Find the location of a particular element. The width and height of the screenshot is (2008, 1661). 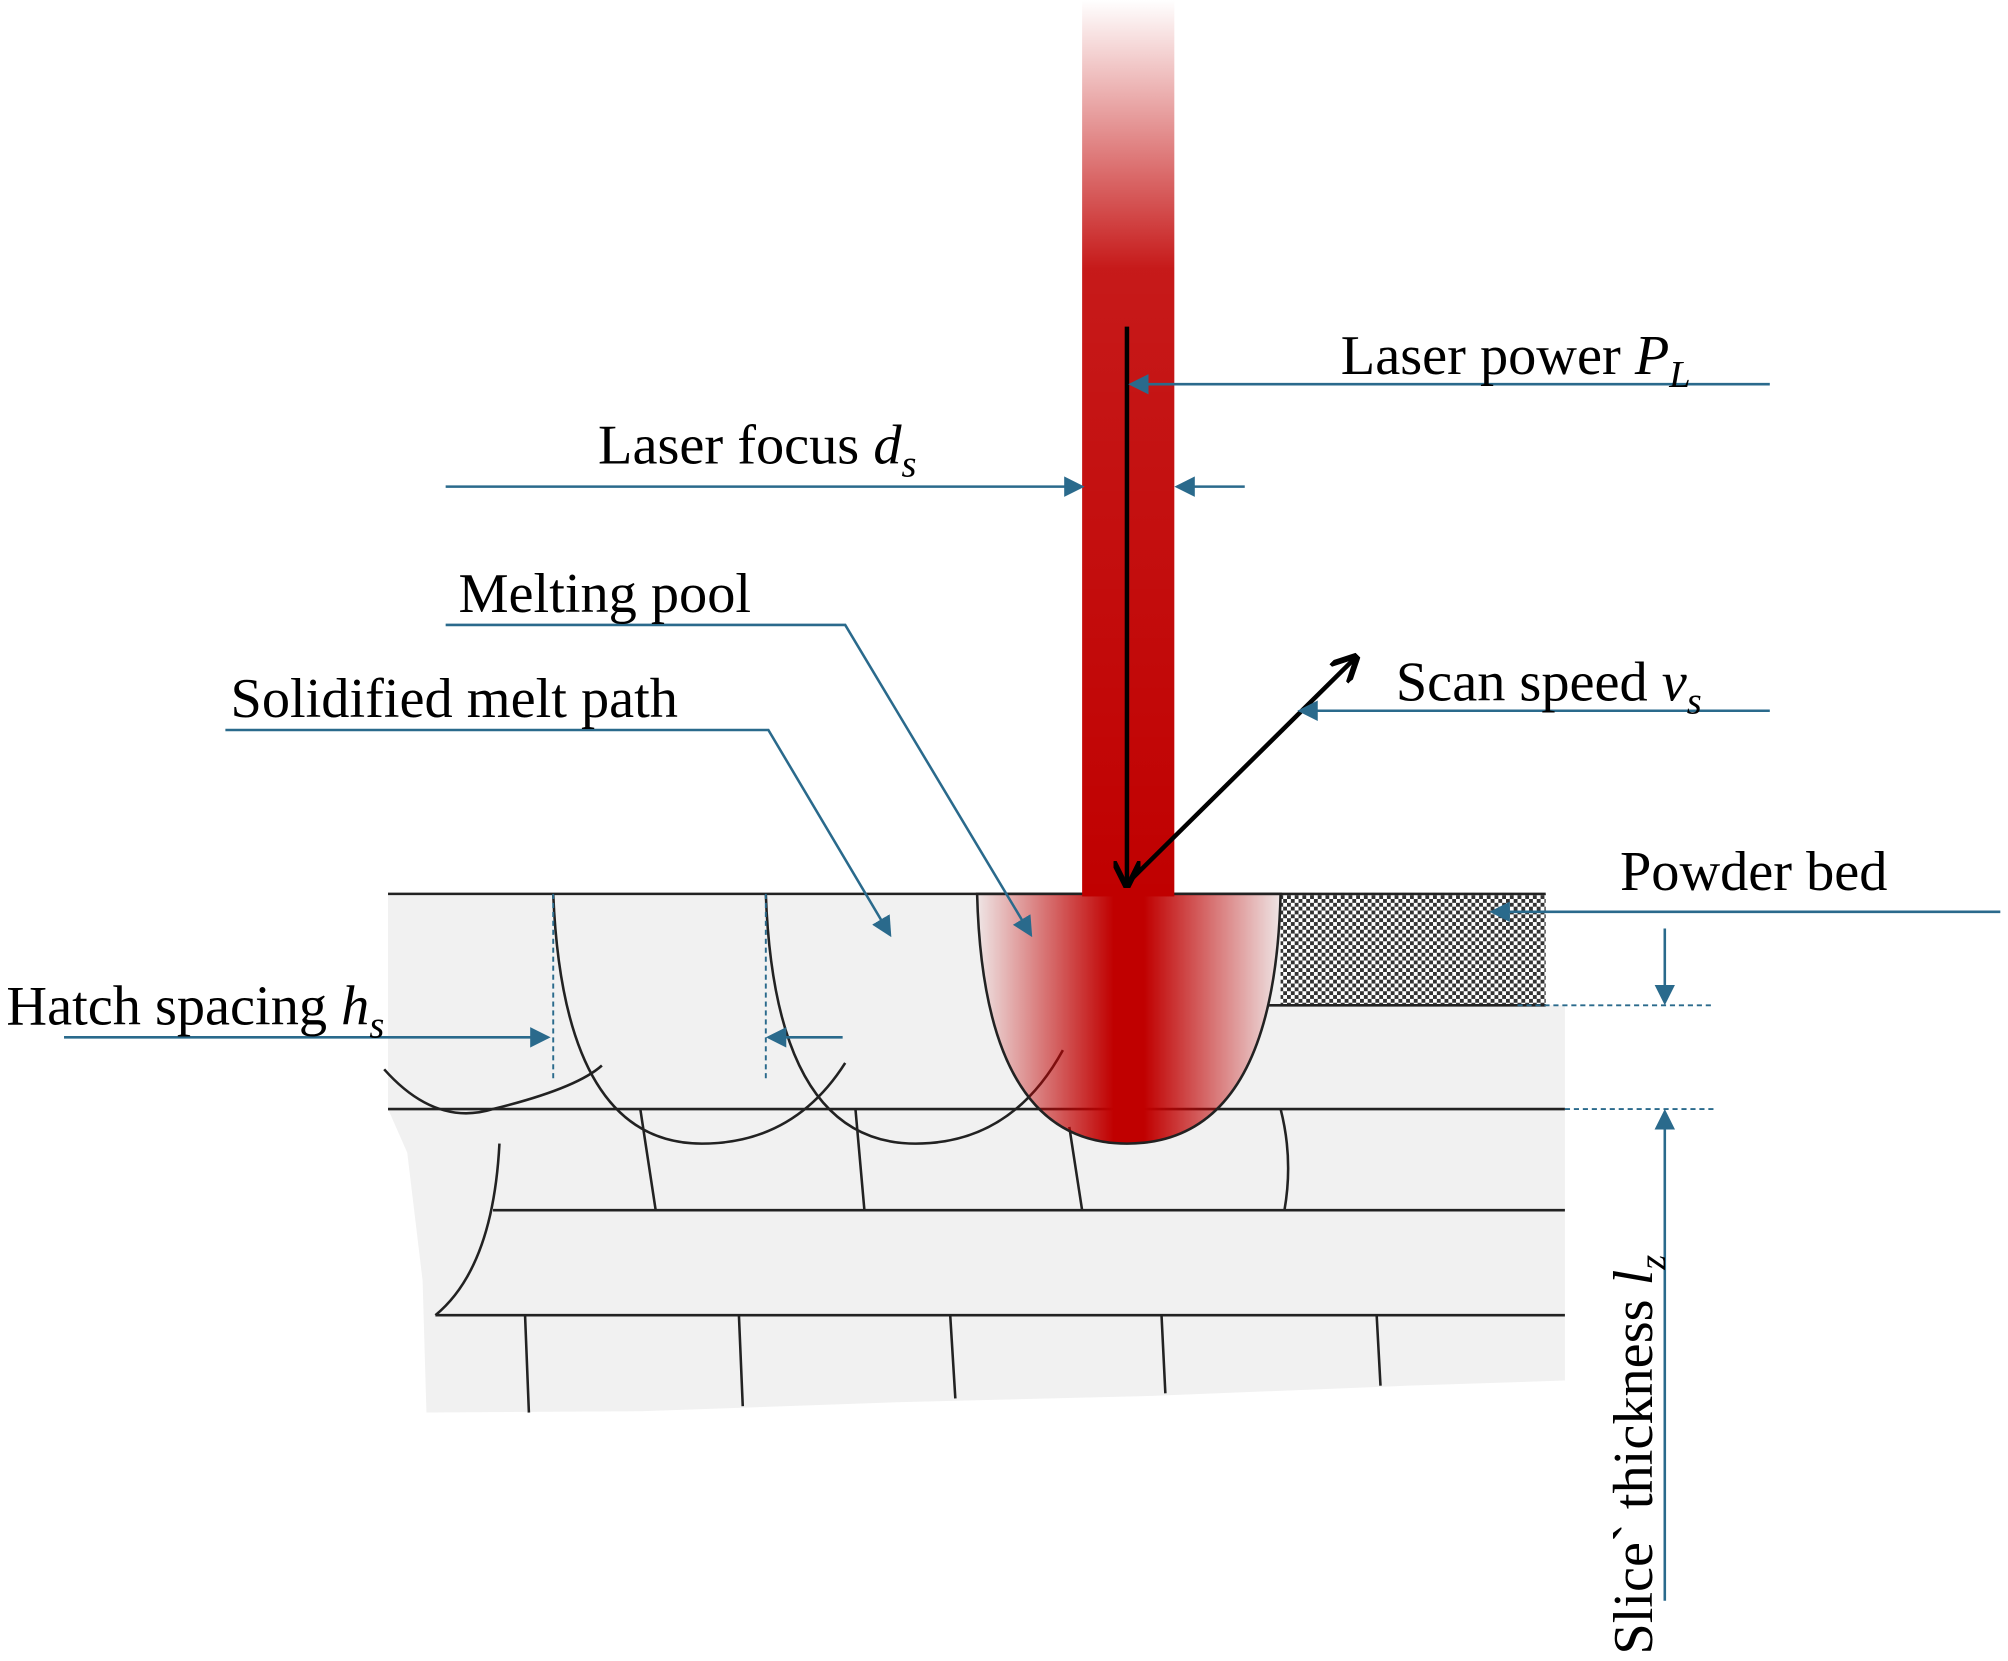

symbol: v is located at coordinates (1674, 683).